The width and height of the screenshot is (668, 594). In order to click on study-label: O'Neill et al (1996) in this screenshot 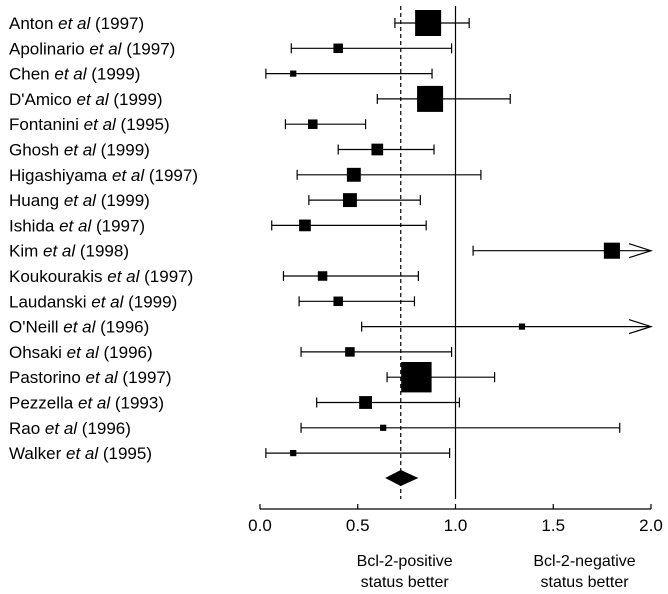, I will do `click(79, 327)`.